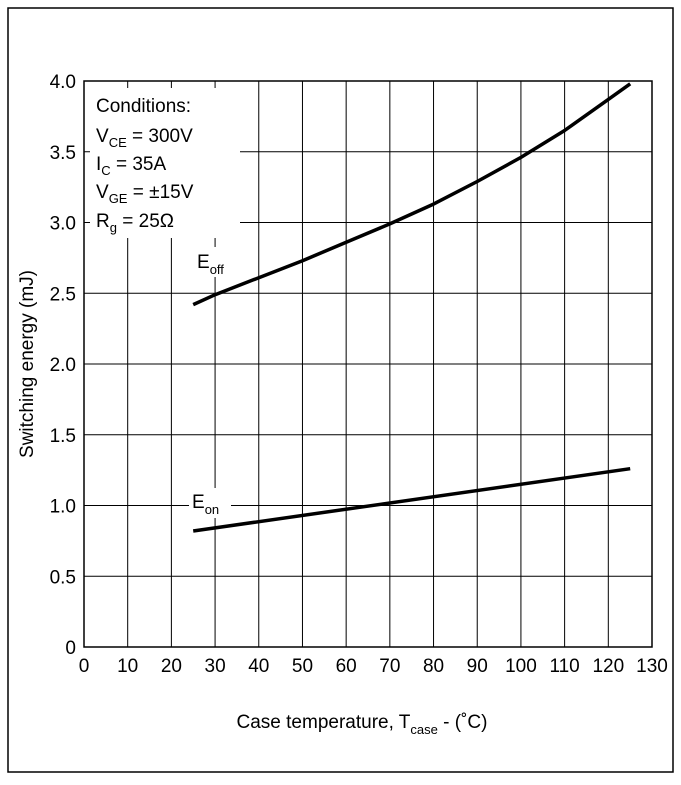 The height and width of the screenshot is (785, 681). I want to click on x-tick-label: 110, so click(564, 666).